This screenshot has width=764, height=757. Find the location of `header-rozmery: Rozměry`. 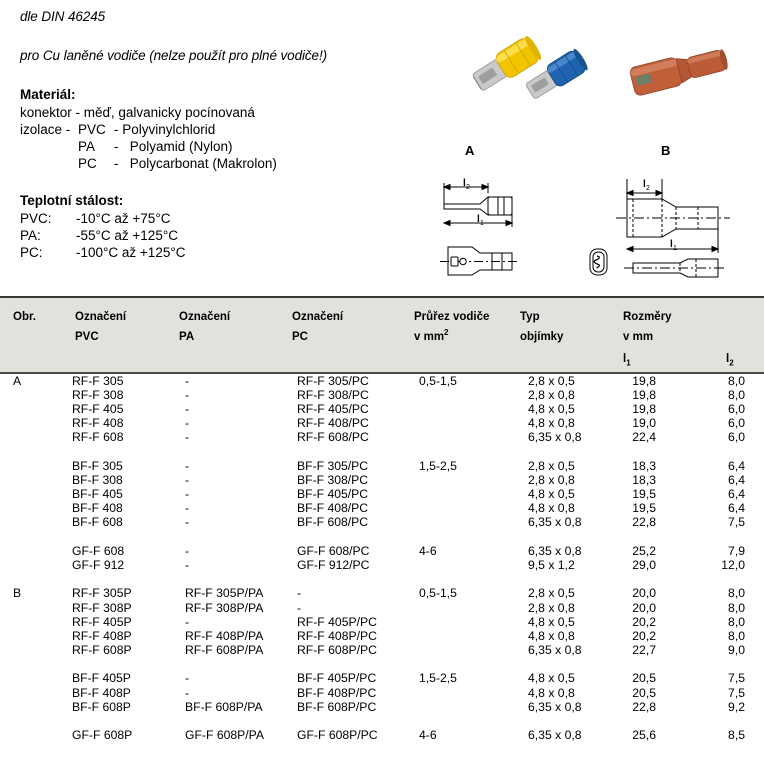

header-rozmery: Rozměry is located at coordinates (647, 317).